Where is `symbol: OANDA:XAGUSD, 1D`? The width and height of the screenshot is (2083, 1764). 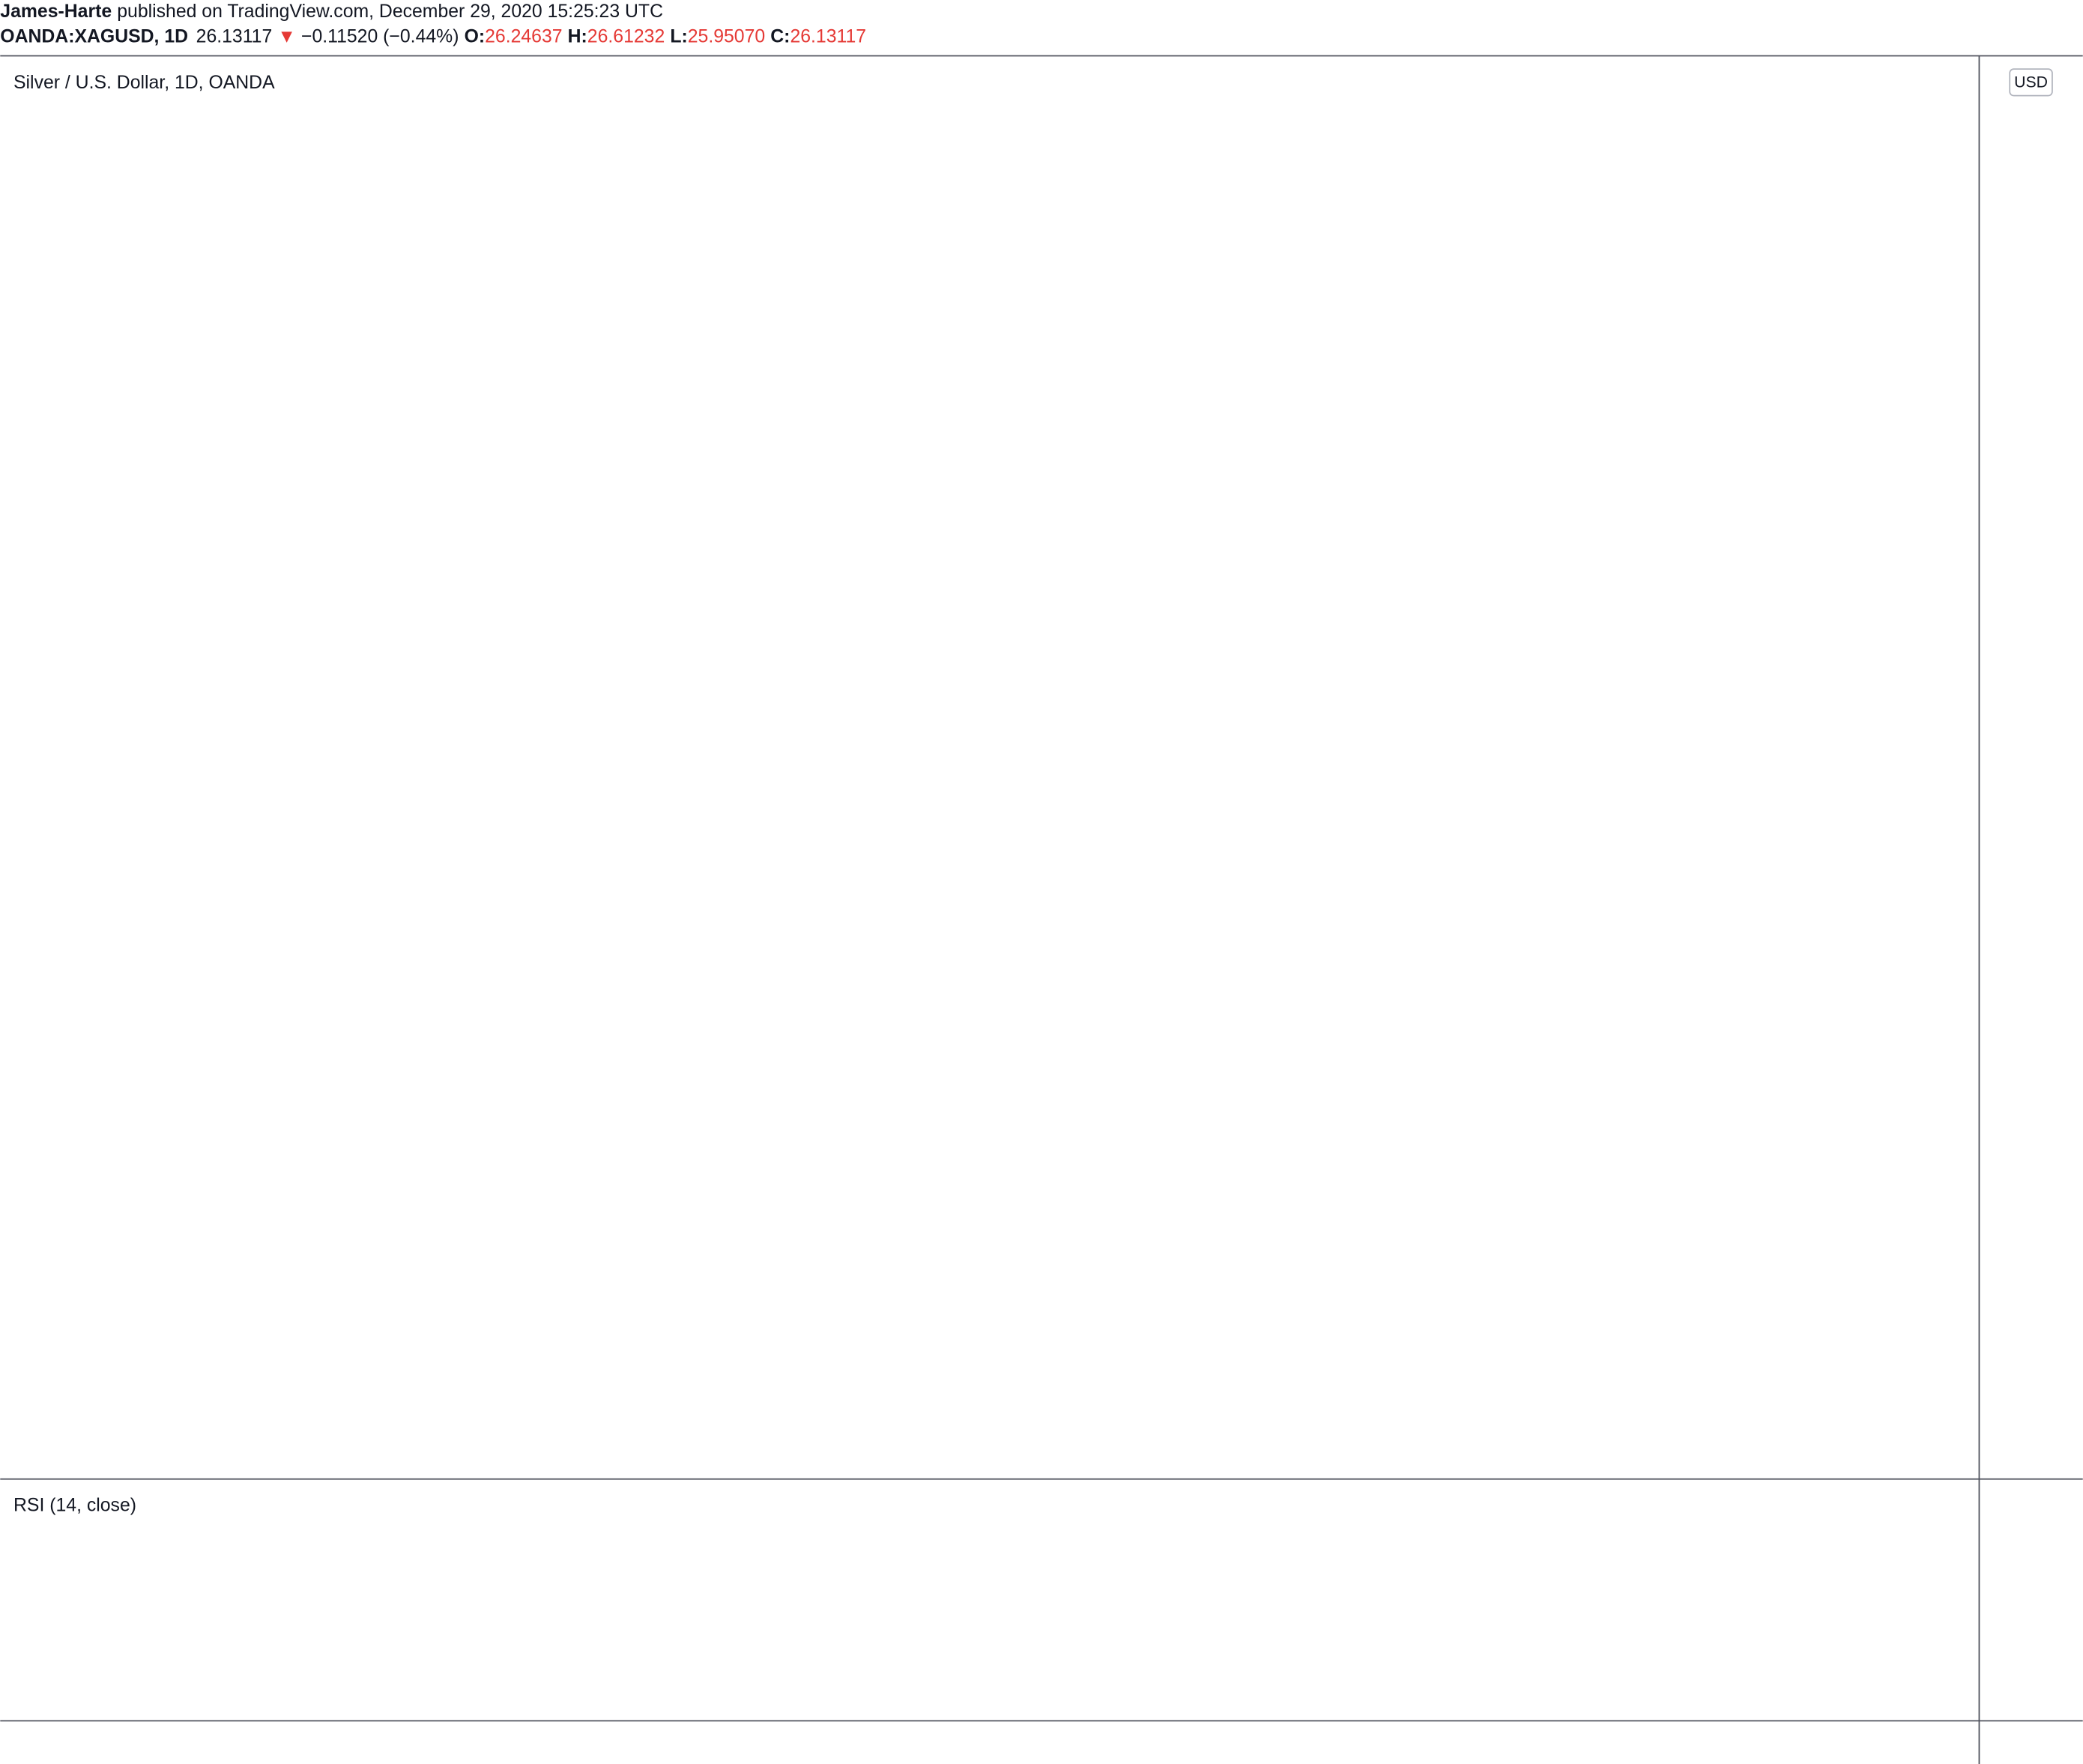
symbol: OANDA:XAGUSD, 1D is located at coordinates (94, 36).